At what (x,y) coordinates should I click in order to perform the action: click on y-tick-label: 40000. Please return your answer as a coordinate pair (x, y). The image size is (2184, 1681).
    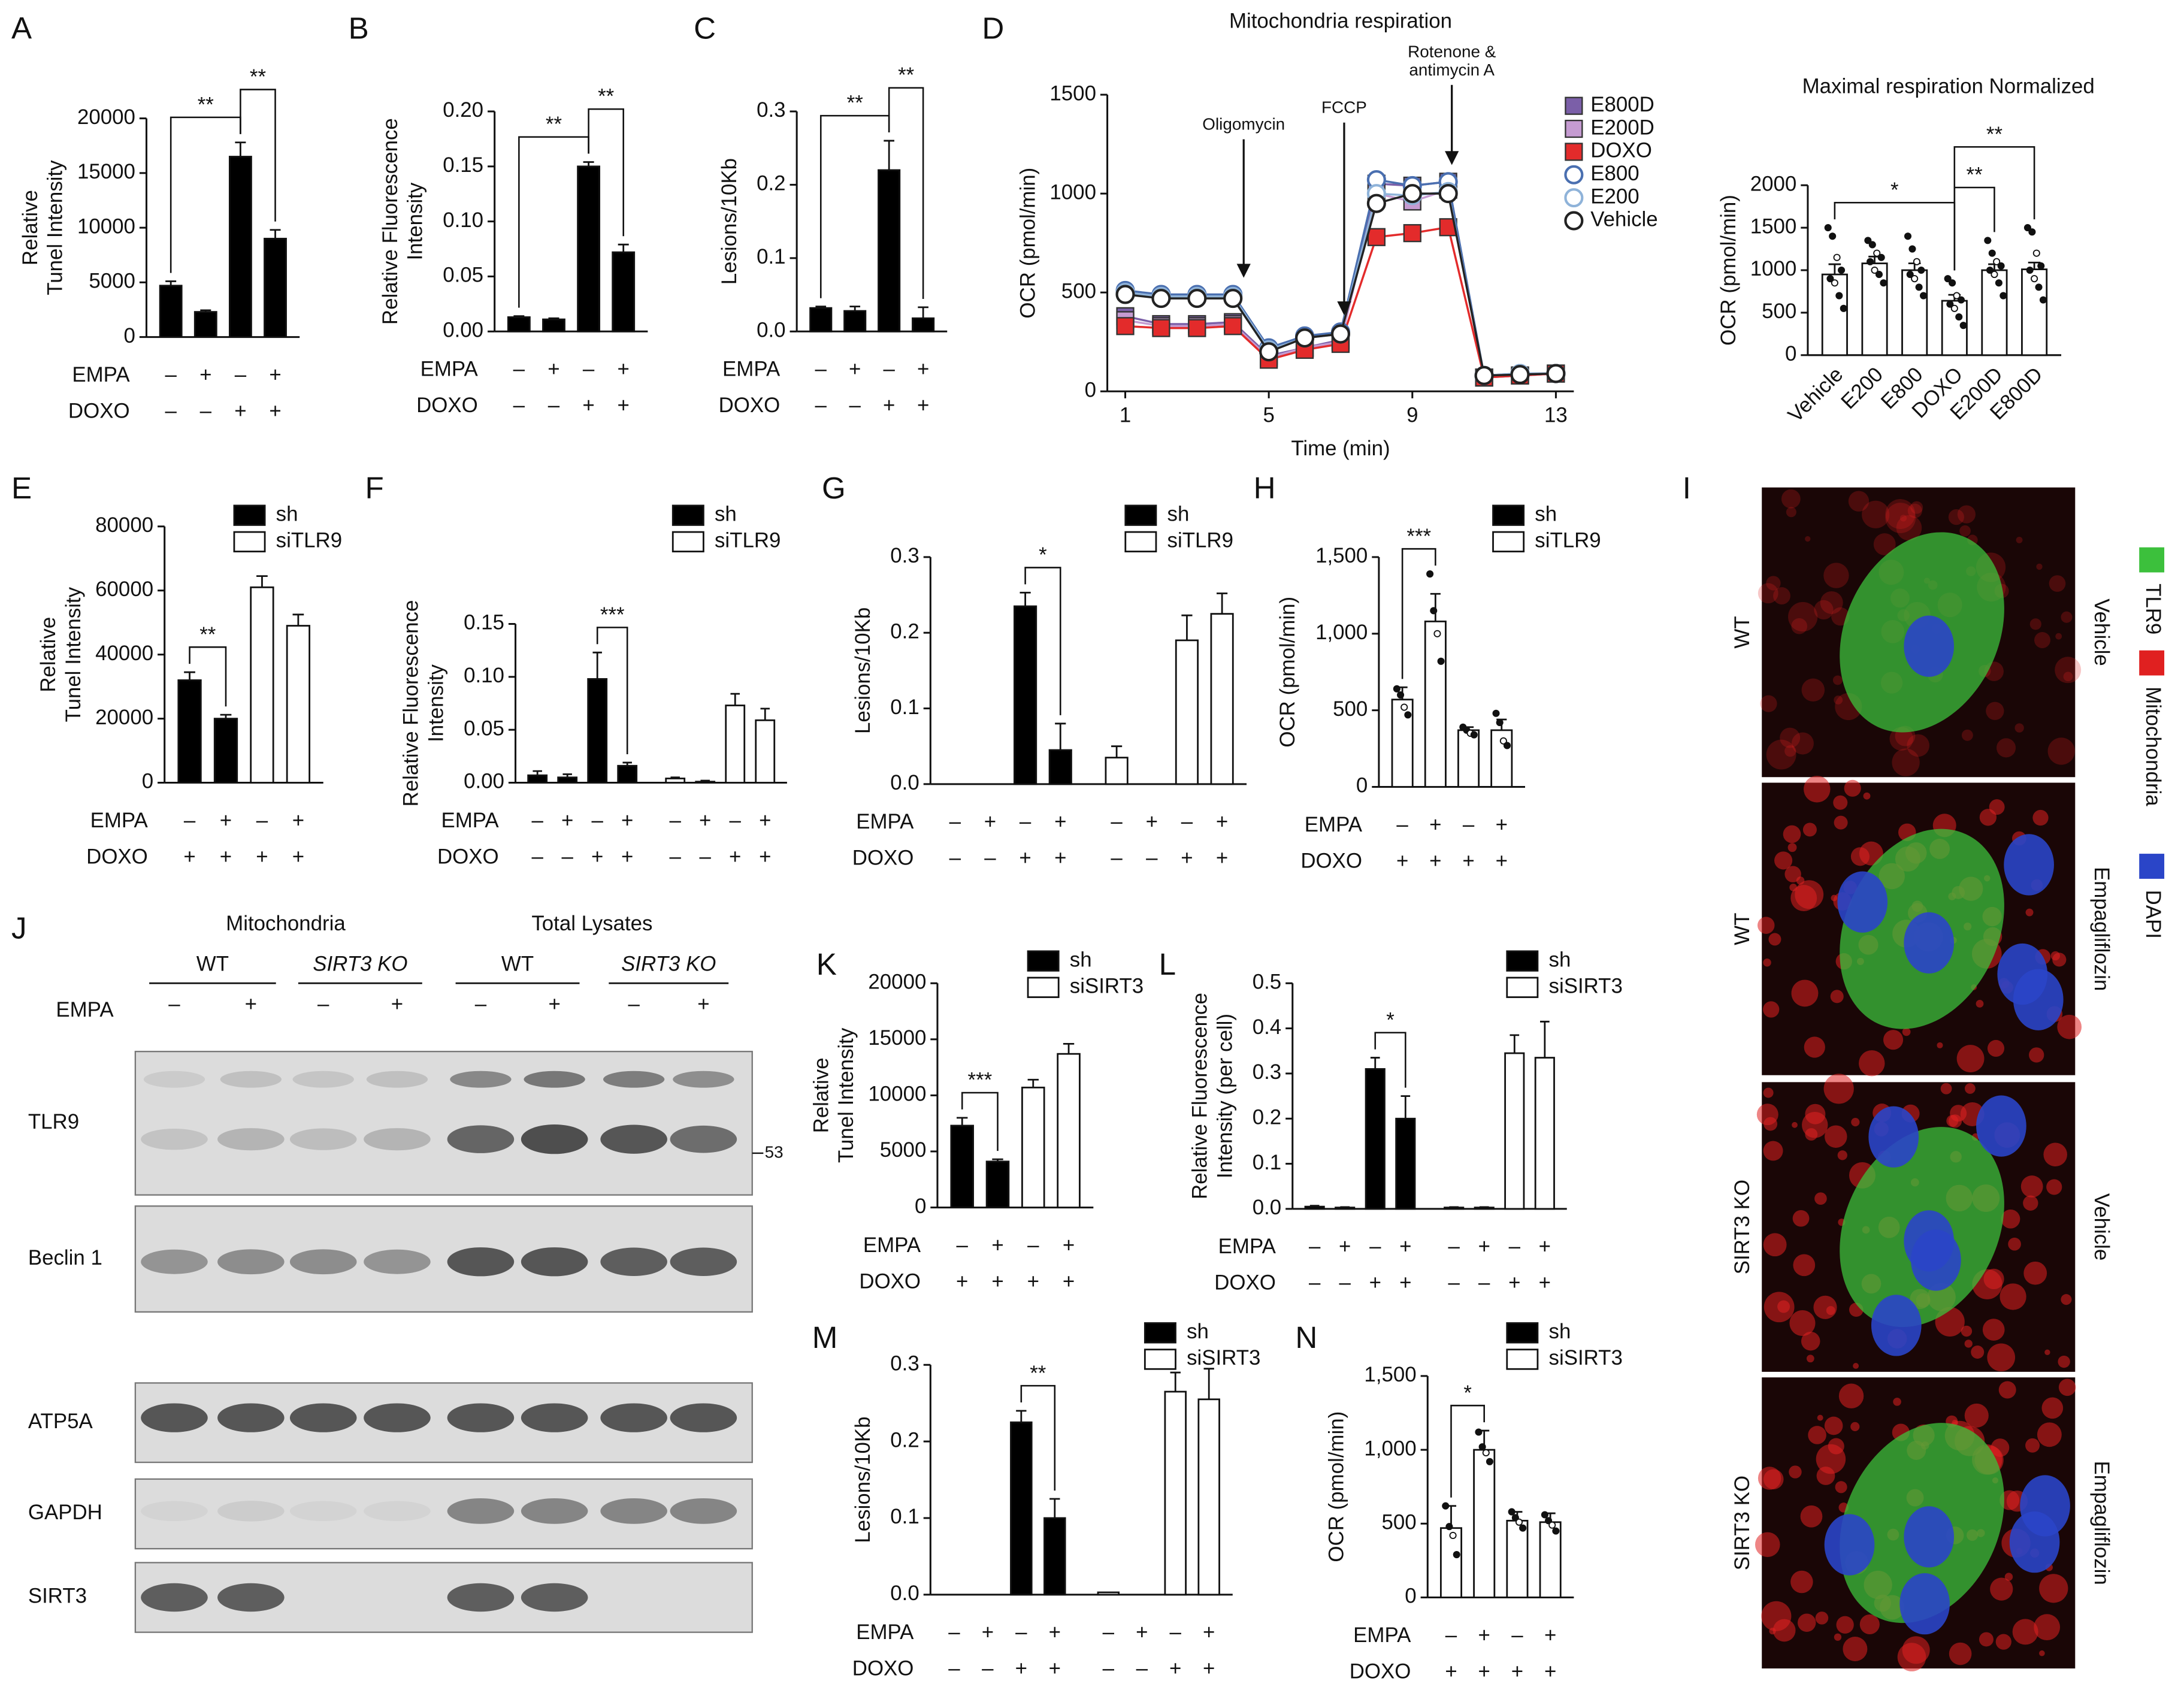
    Looking at the image, I should click on (124, 654).